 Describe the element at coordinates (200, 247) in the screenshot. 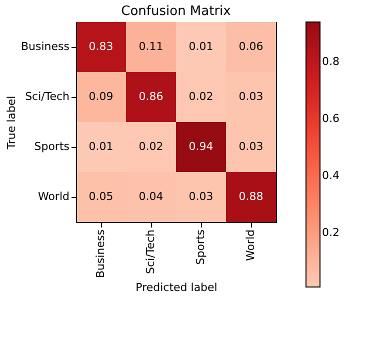

I see `x-tick-label: Sports` at that location.